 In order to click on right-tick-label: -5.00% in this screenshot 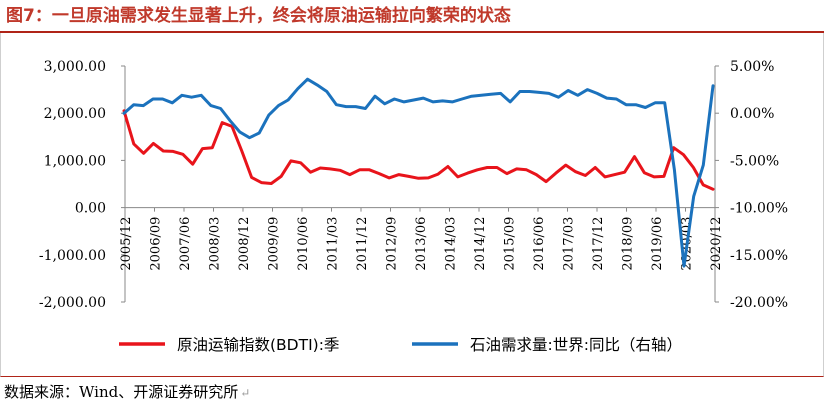, I will do `click(754, 161)`.